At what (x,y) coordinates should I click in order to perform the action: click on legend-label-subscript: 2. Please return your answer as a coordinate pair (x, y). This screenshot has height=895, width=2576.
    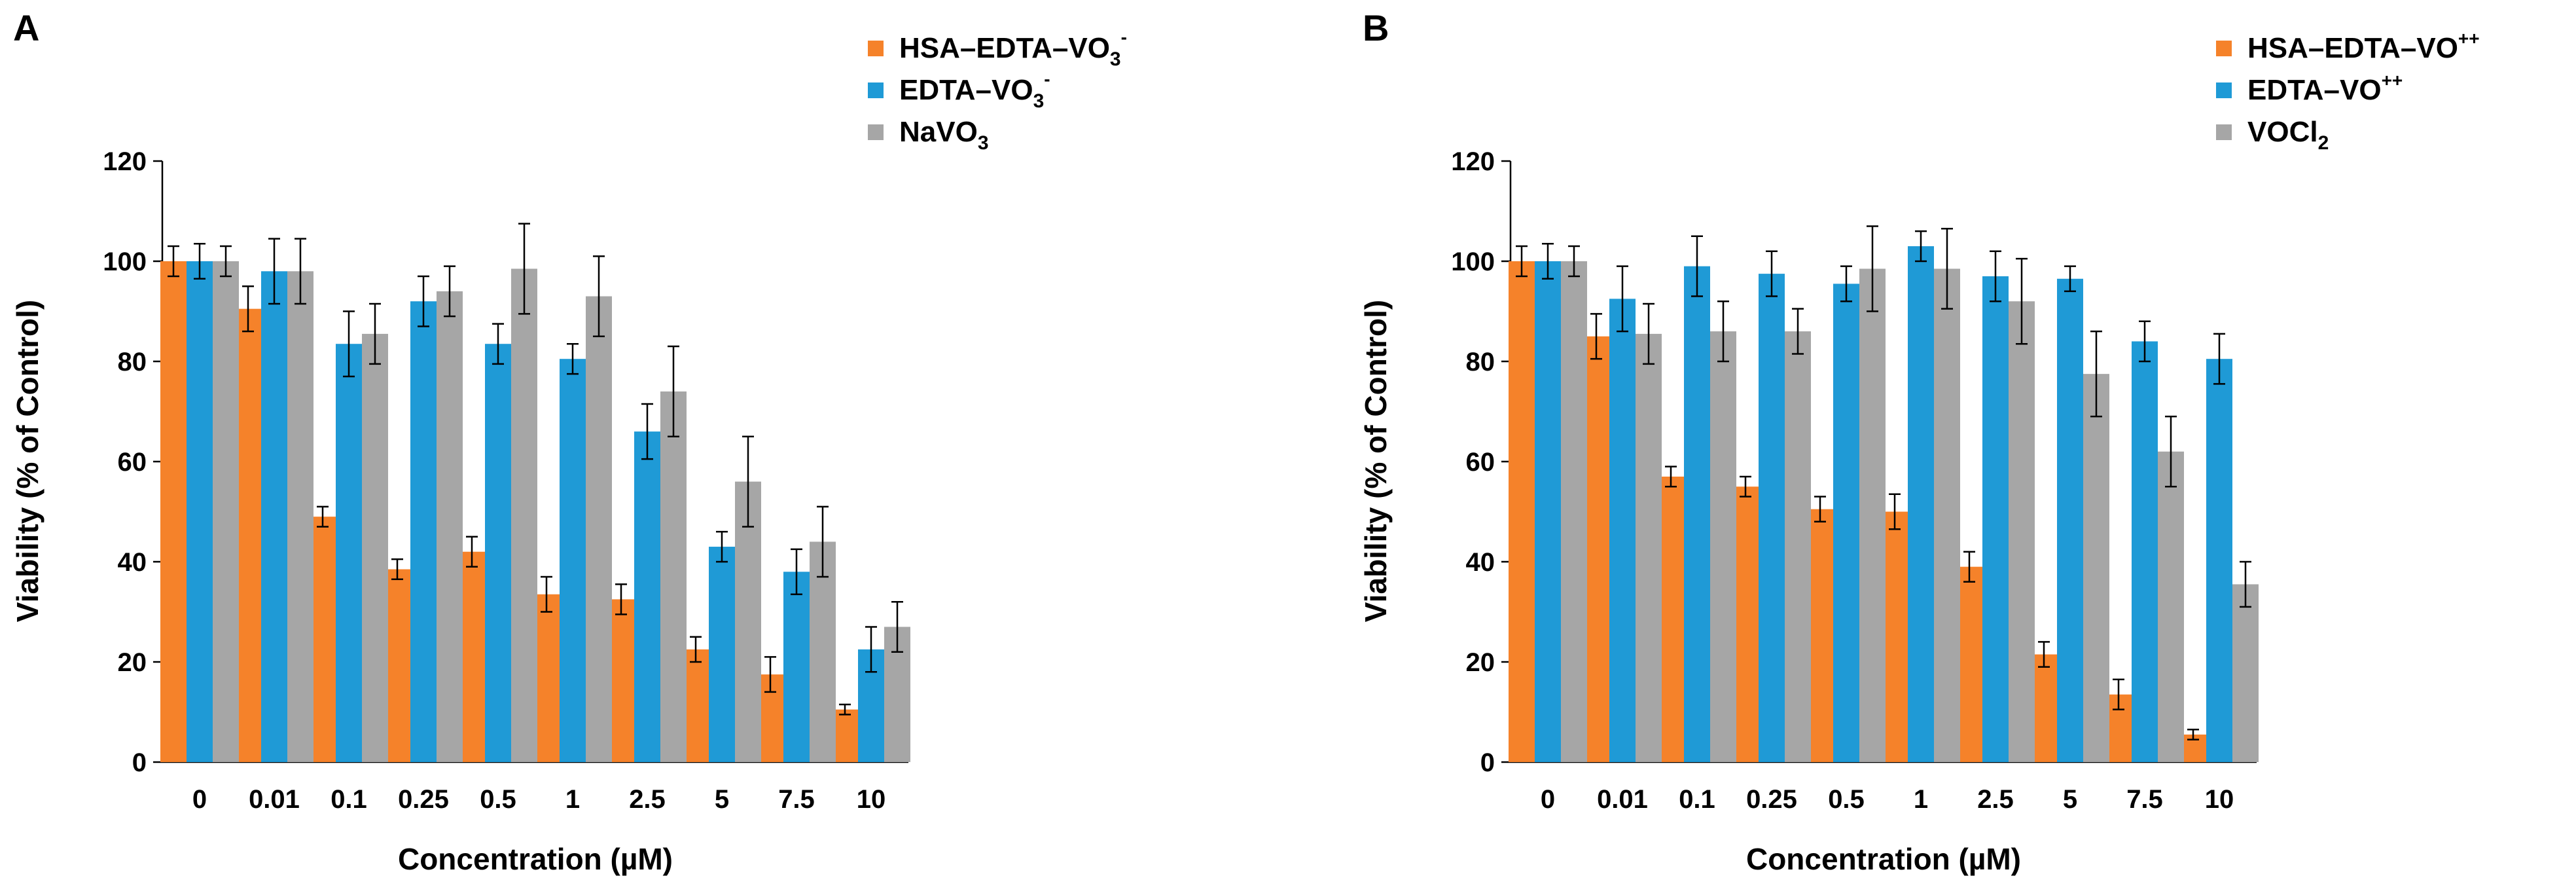
    Looking at the image, I should click on (2323, 143).